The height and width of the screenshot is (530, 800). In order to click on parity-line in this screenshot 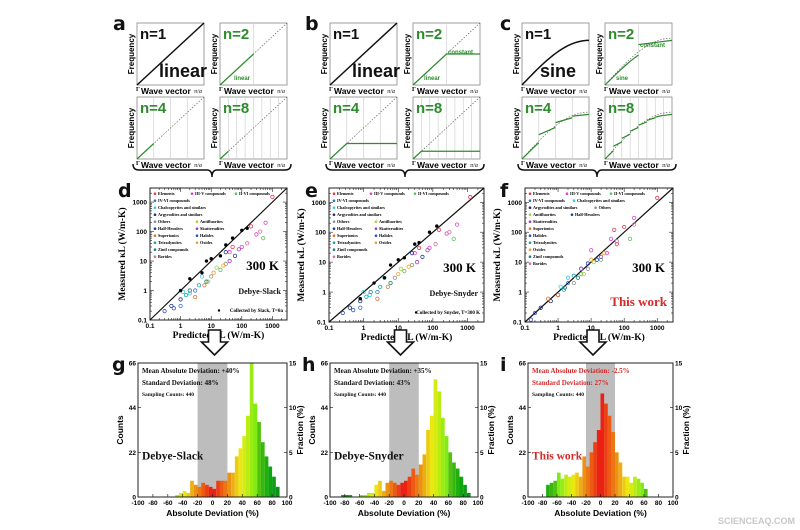, I will do `click(406, 255)`.